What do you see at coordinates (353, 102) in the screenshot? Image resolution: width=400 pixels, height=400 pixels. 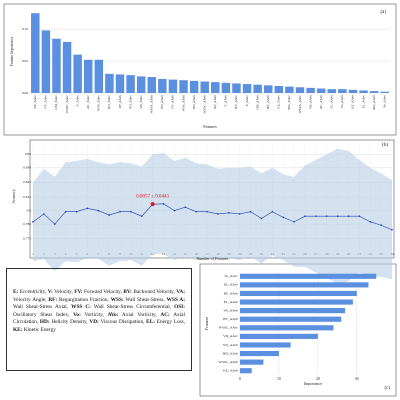 I see `x-tick-label: KE_AAvb` at bounding box center [353, 102].